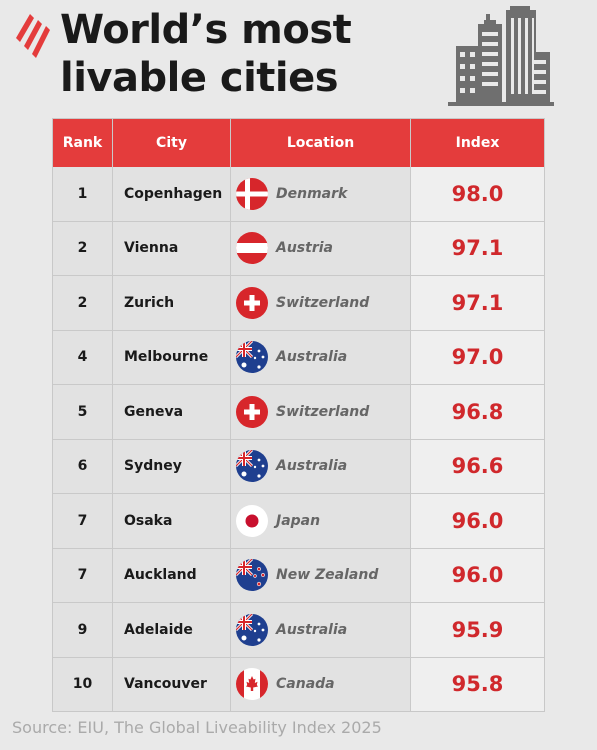 The height and width of the screenshot is (750, 597). I want to click on table-row: 2 Zurich Switzerland 97.1, so click(298, 302).